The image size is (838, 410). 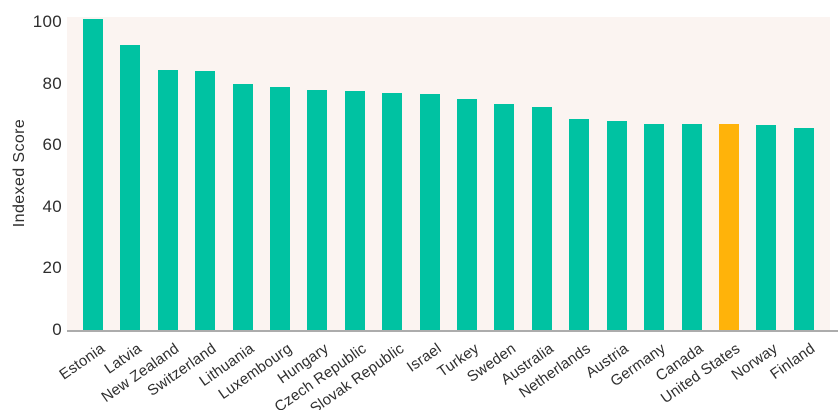 I want to click on bar-australia: Australia, so click(x=527, y=247).